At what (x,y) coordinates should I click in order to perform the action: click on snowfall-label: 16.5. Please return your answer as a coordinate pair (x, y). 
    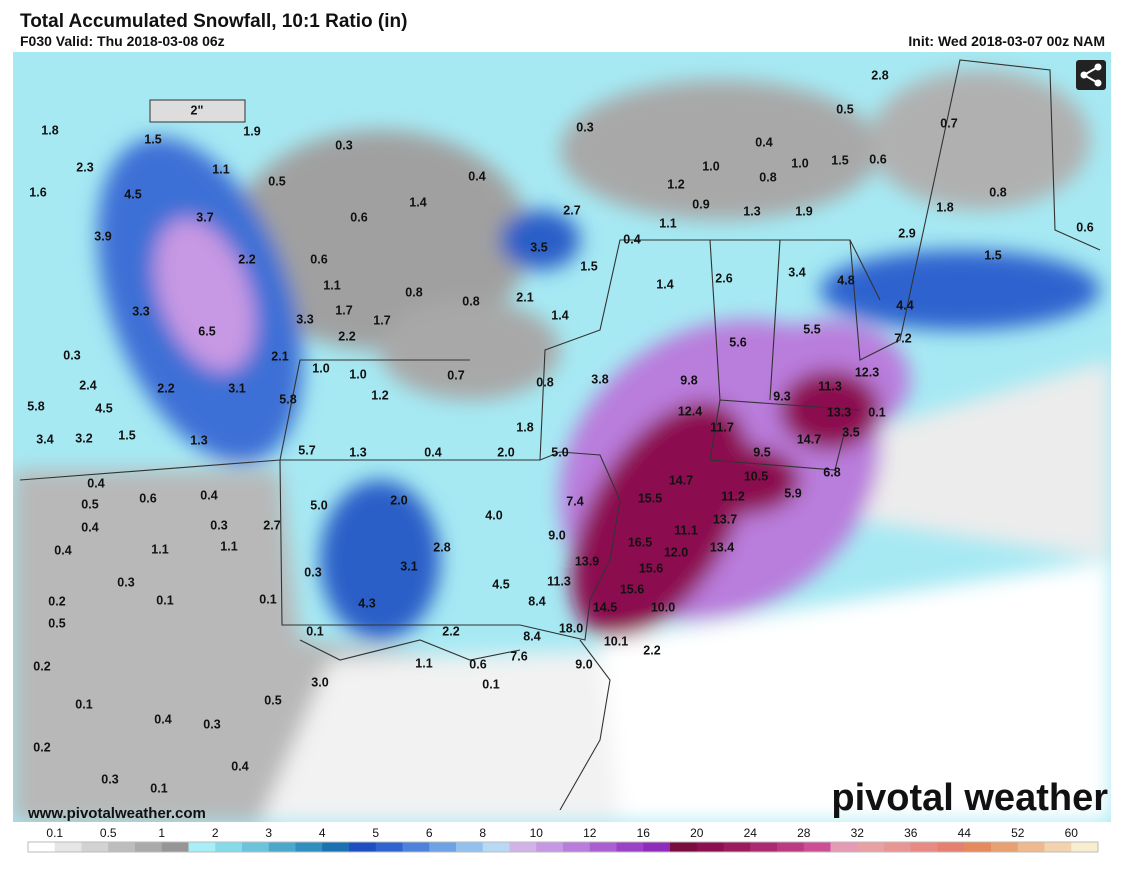
    Looking at the image, I should click on (640, 542).